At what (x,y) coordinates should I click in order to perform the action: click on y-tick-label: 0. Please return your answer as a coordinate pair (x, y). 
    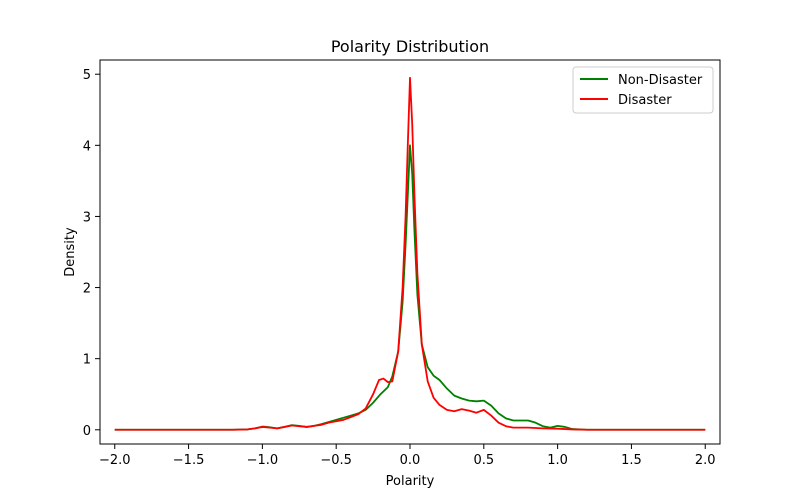
    Looking at the image, I should click on (87, 431).